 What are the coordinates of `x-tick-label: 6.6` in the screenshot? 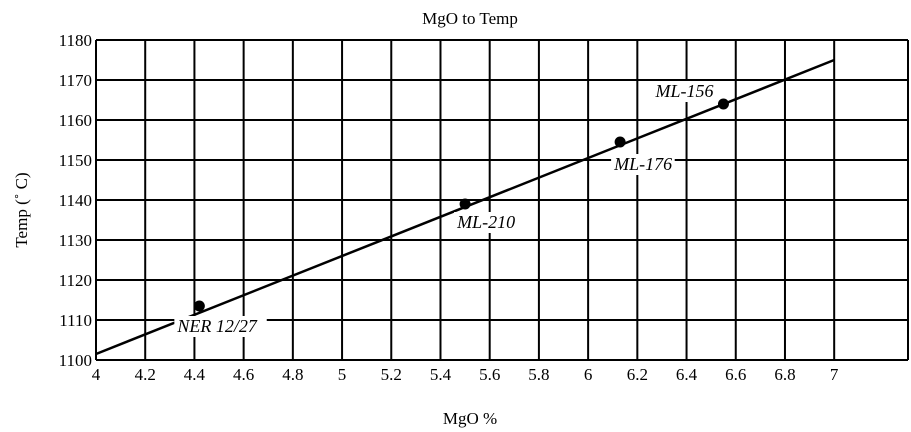 It's located at (735, 374).